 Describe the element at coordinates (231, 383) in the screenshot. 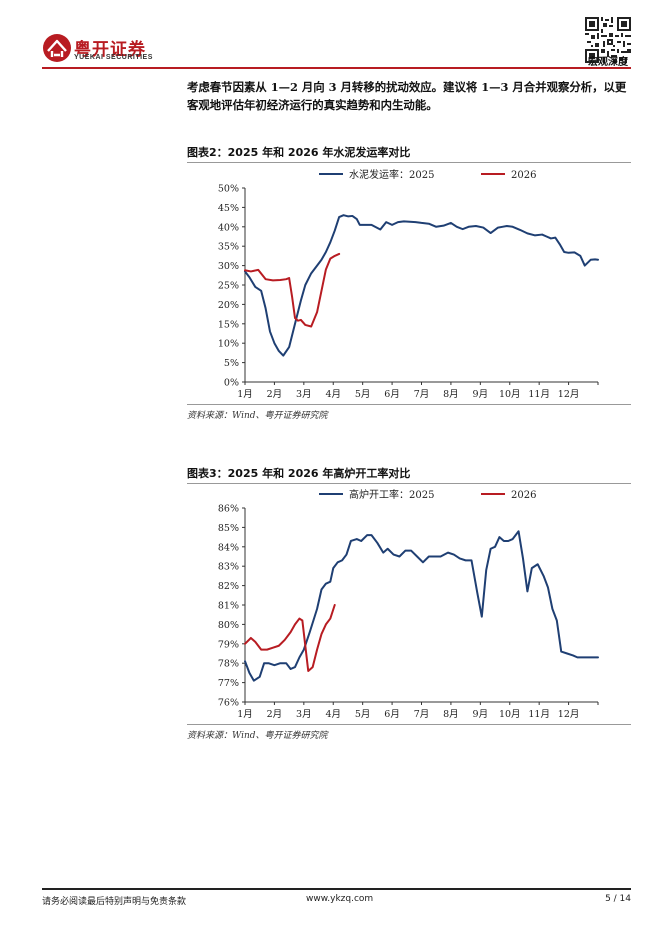

I see `y-tick-label: 0%` at that location.